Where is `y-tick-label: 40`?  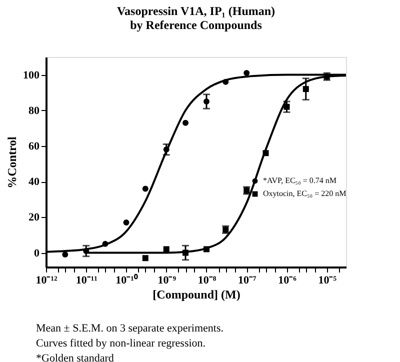
y-tick-label: 40 is located at coordinates (34, 182).